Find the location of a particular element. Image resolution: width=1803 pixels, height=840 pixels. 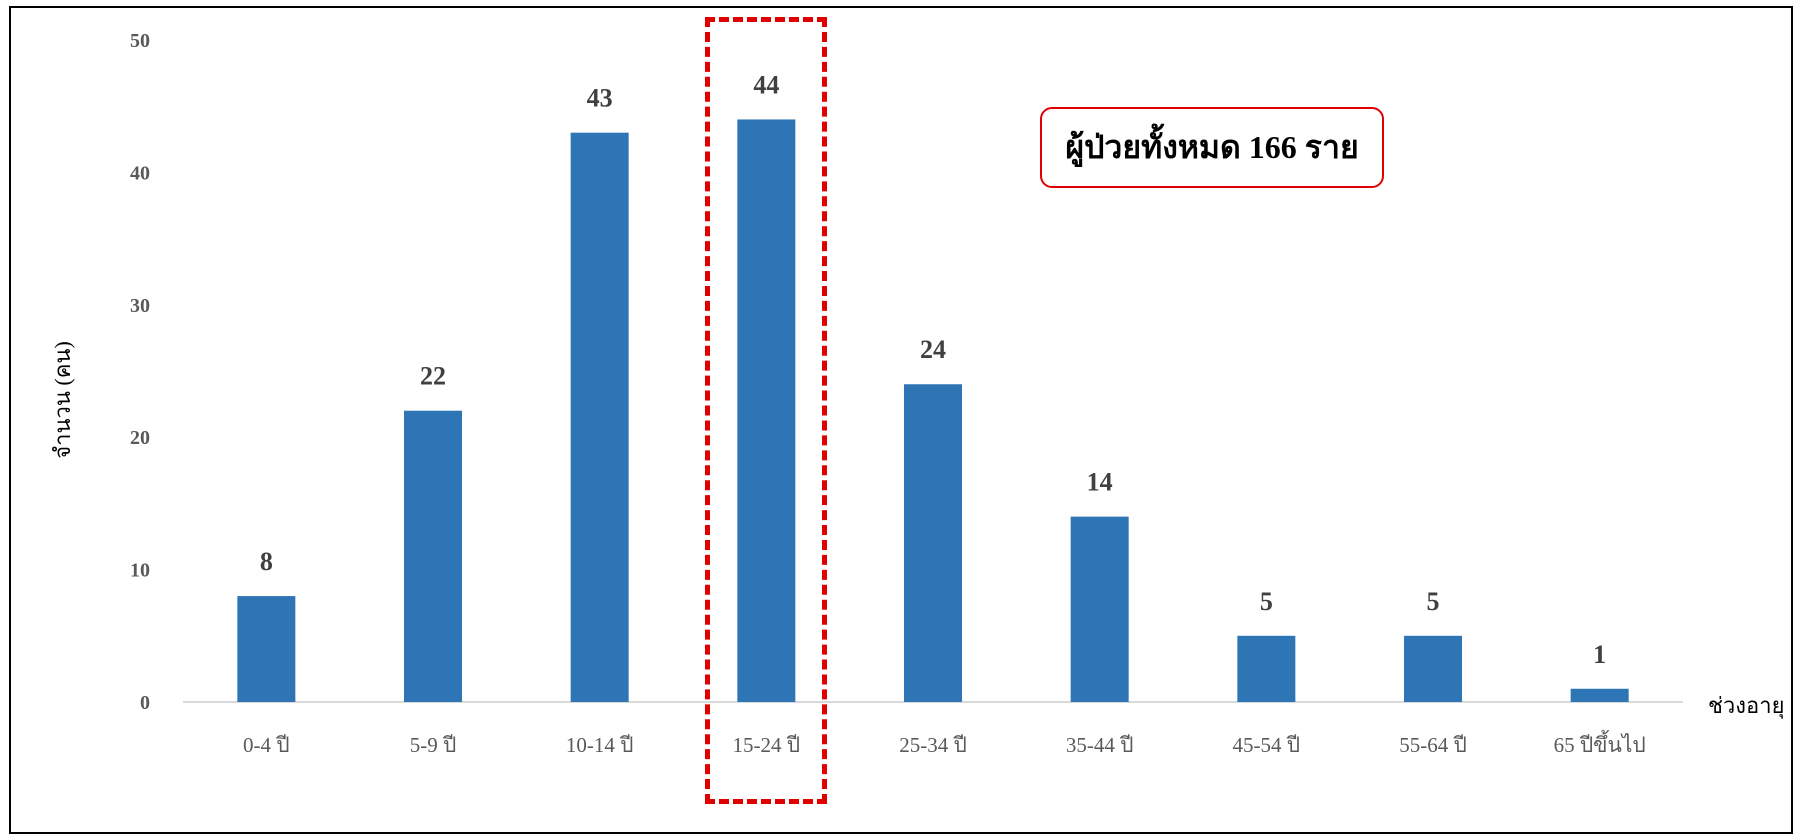

x-tick-label: 15-24 ปี is located at coordinates (767, 745).